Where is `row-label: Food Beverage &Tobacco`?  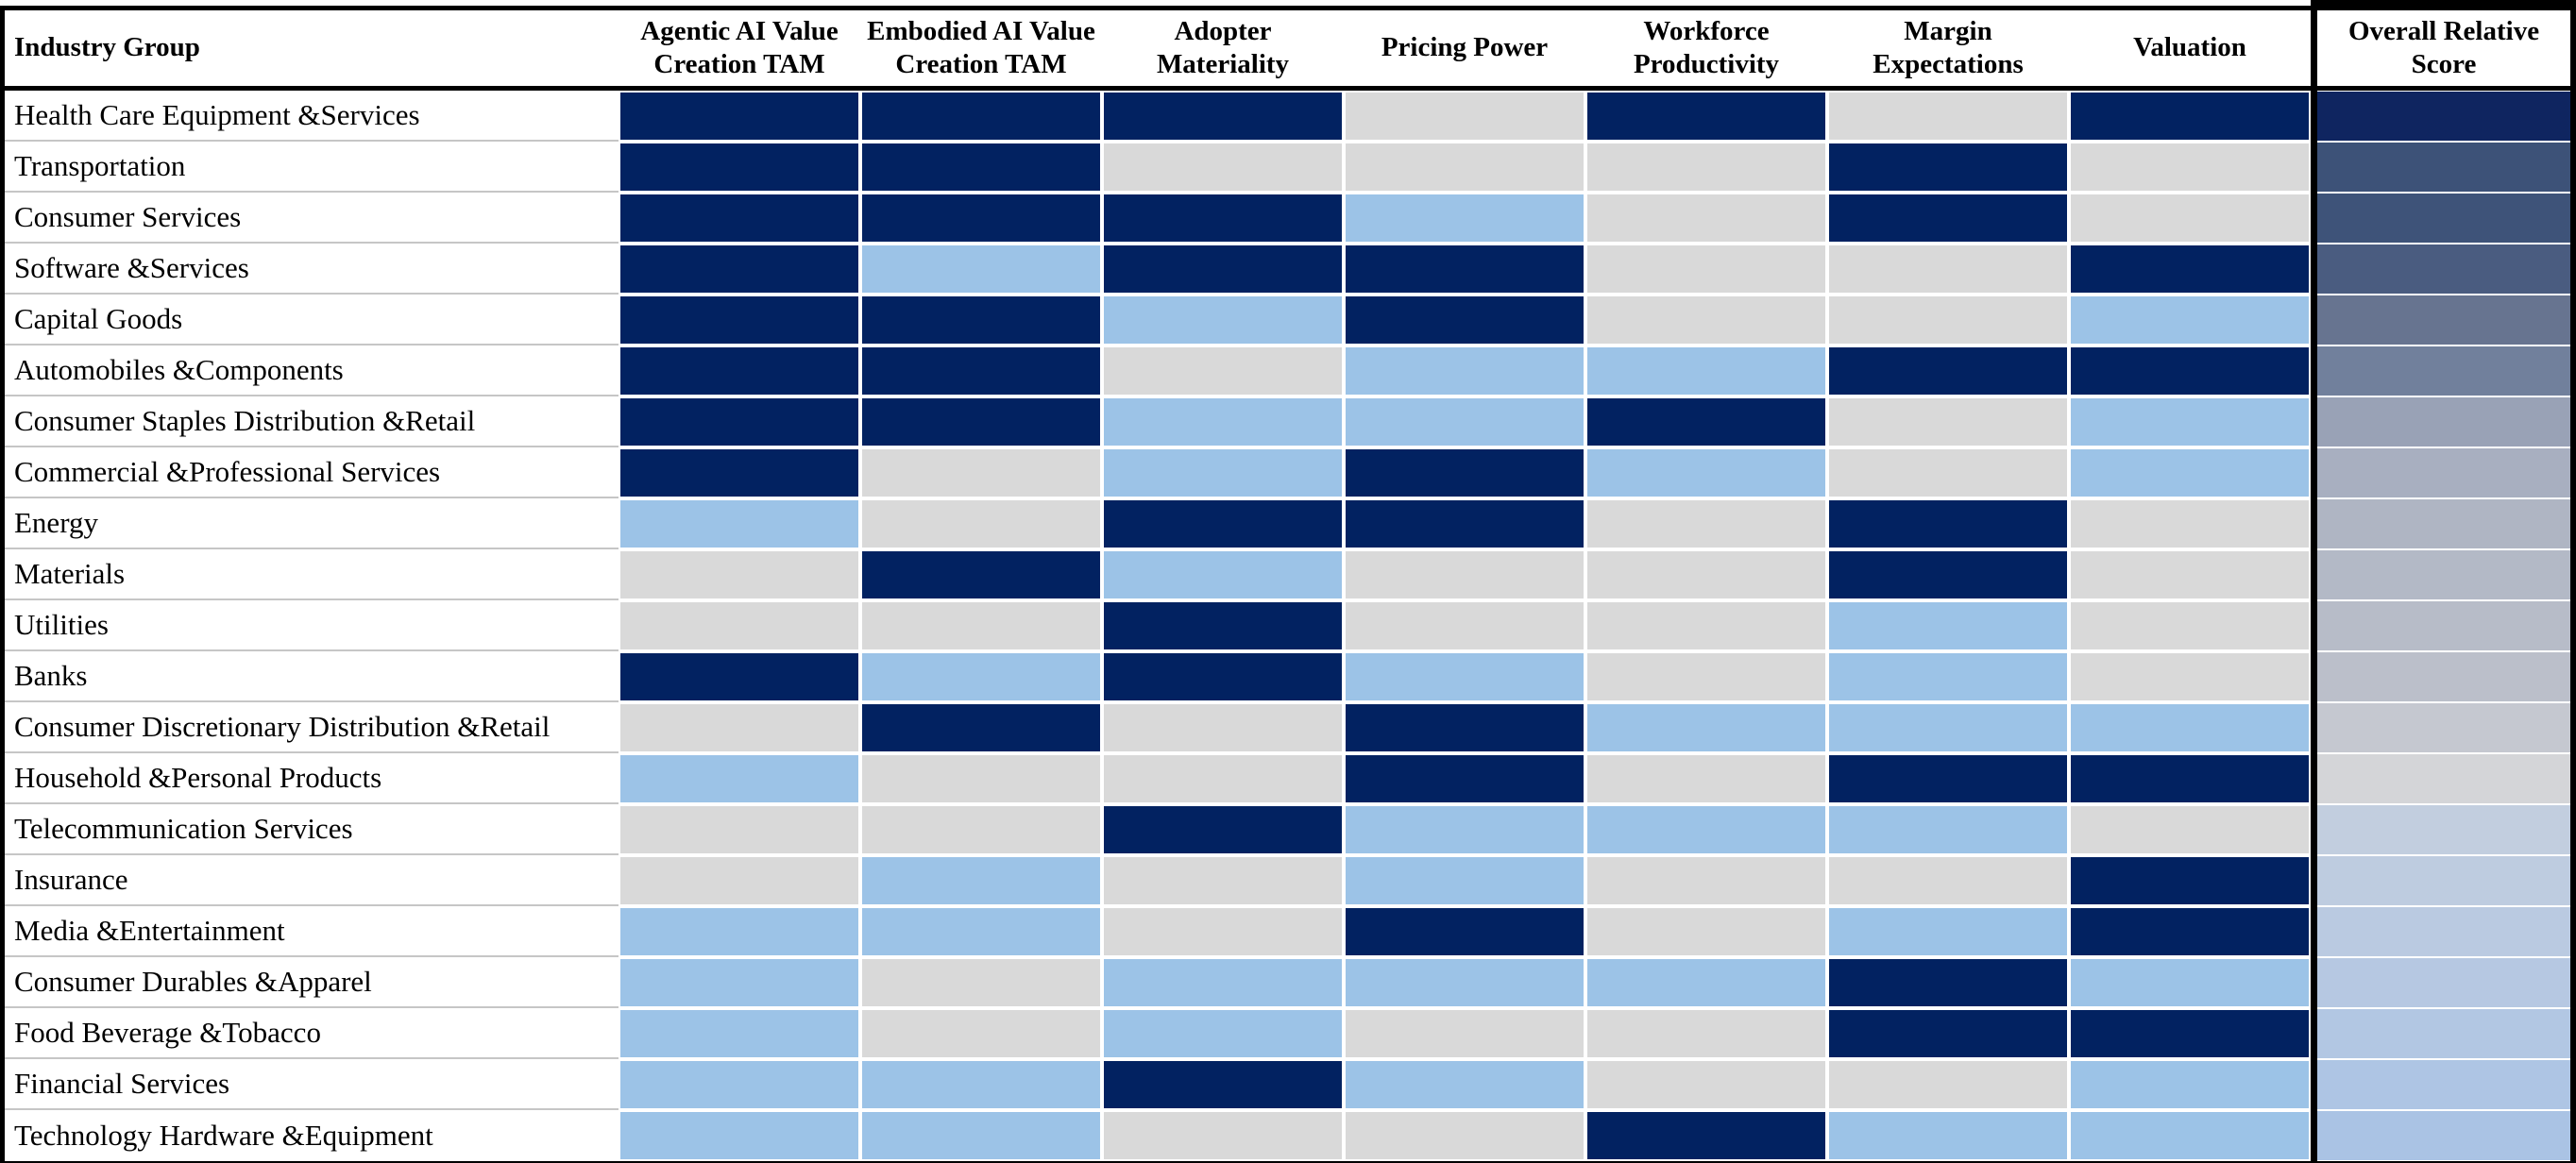 row-label: Food Beverage &Tobacco is located at coordinates (312, 1033).